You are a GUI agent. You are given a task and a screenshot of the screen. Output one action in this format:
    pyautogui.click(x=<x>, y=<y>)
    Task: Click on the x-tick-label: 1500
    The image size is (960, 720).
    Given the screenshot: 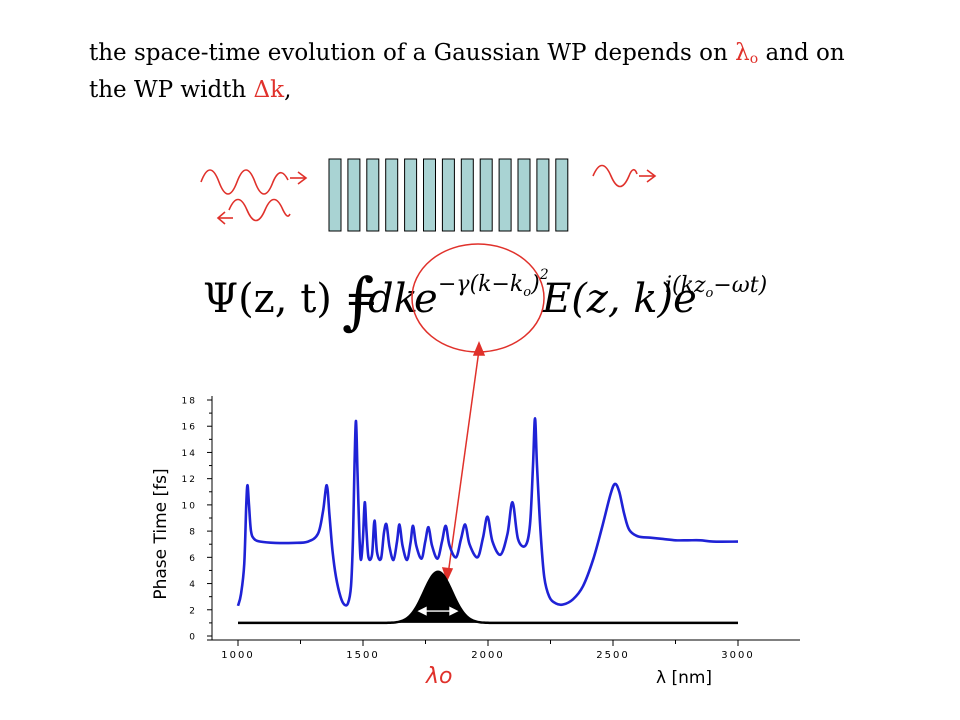 What is the action you would take?
    pyautogui.click(x=362, y=655)
    